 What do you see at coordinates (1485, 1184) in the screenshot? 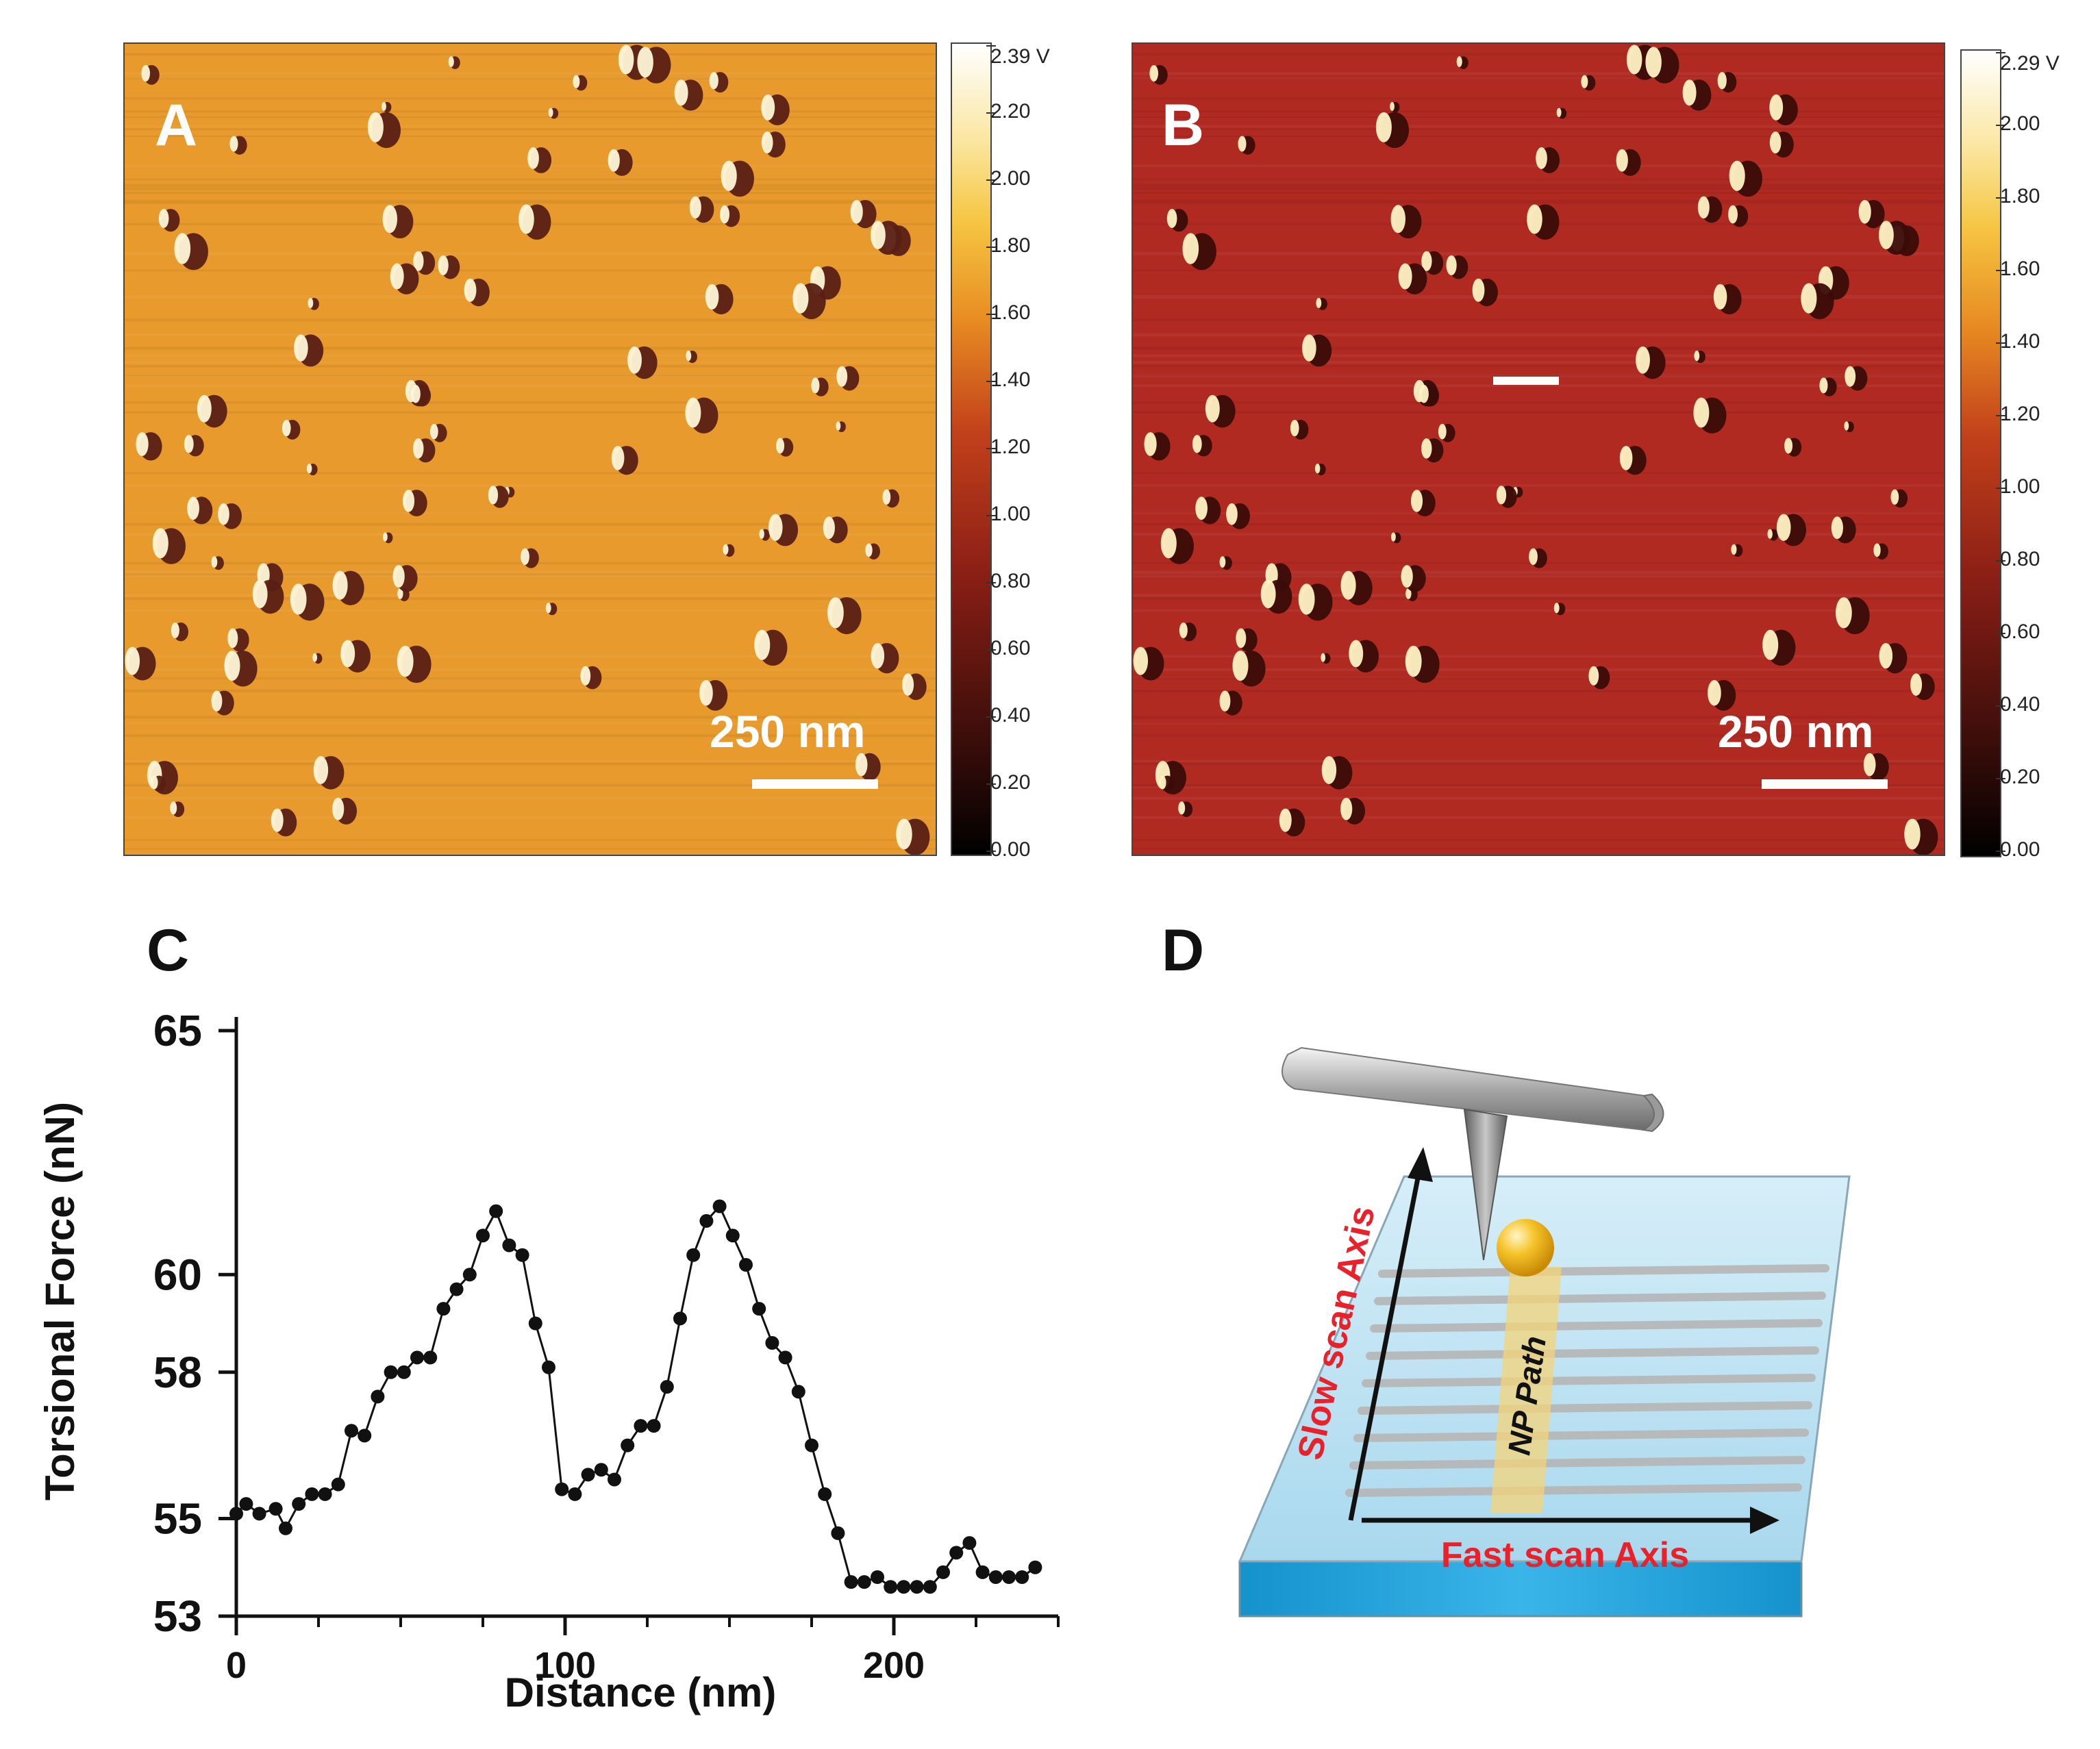
I see `afm-tip` at bounding box center [1485, 1184].